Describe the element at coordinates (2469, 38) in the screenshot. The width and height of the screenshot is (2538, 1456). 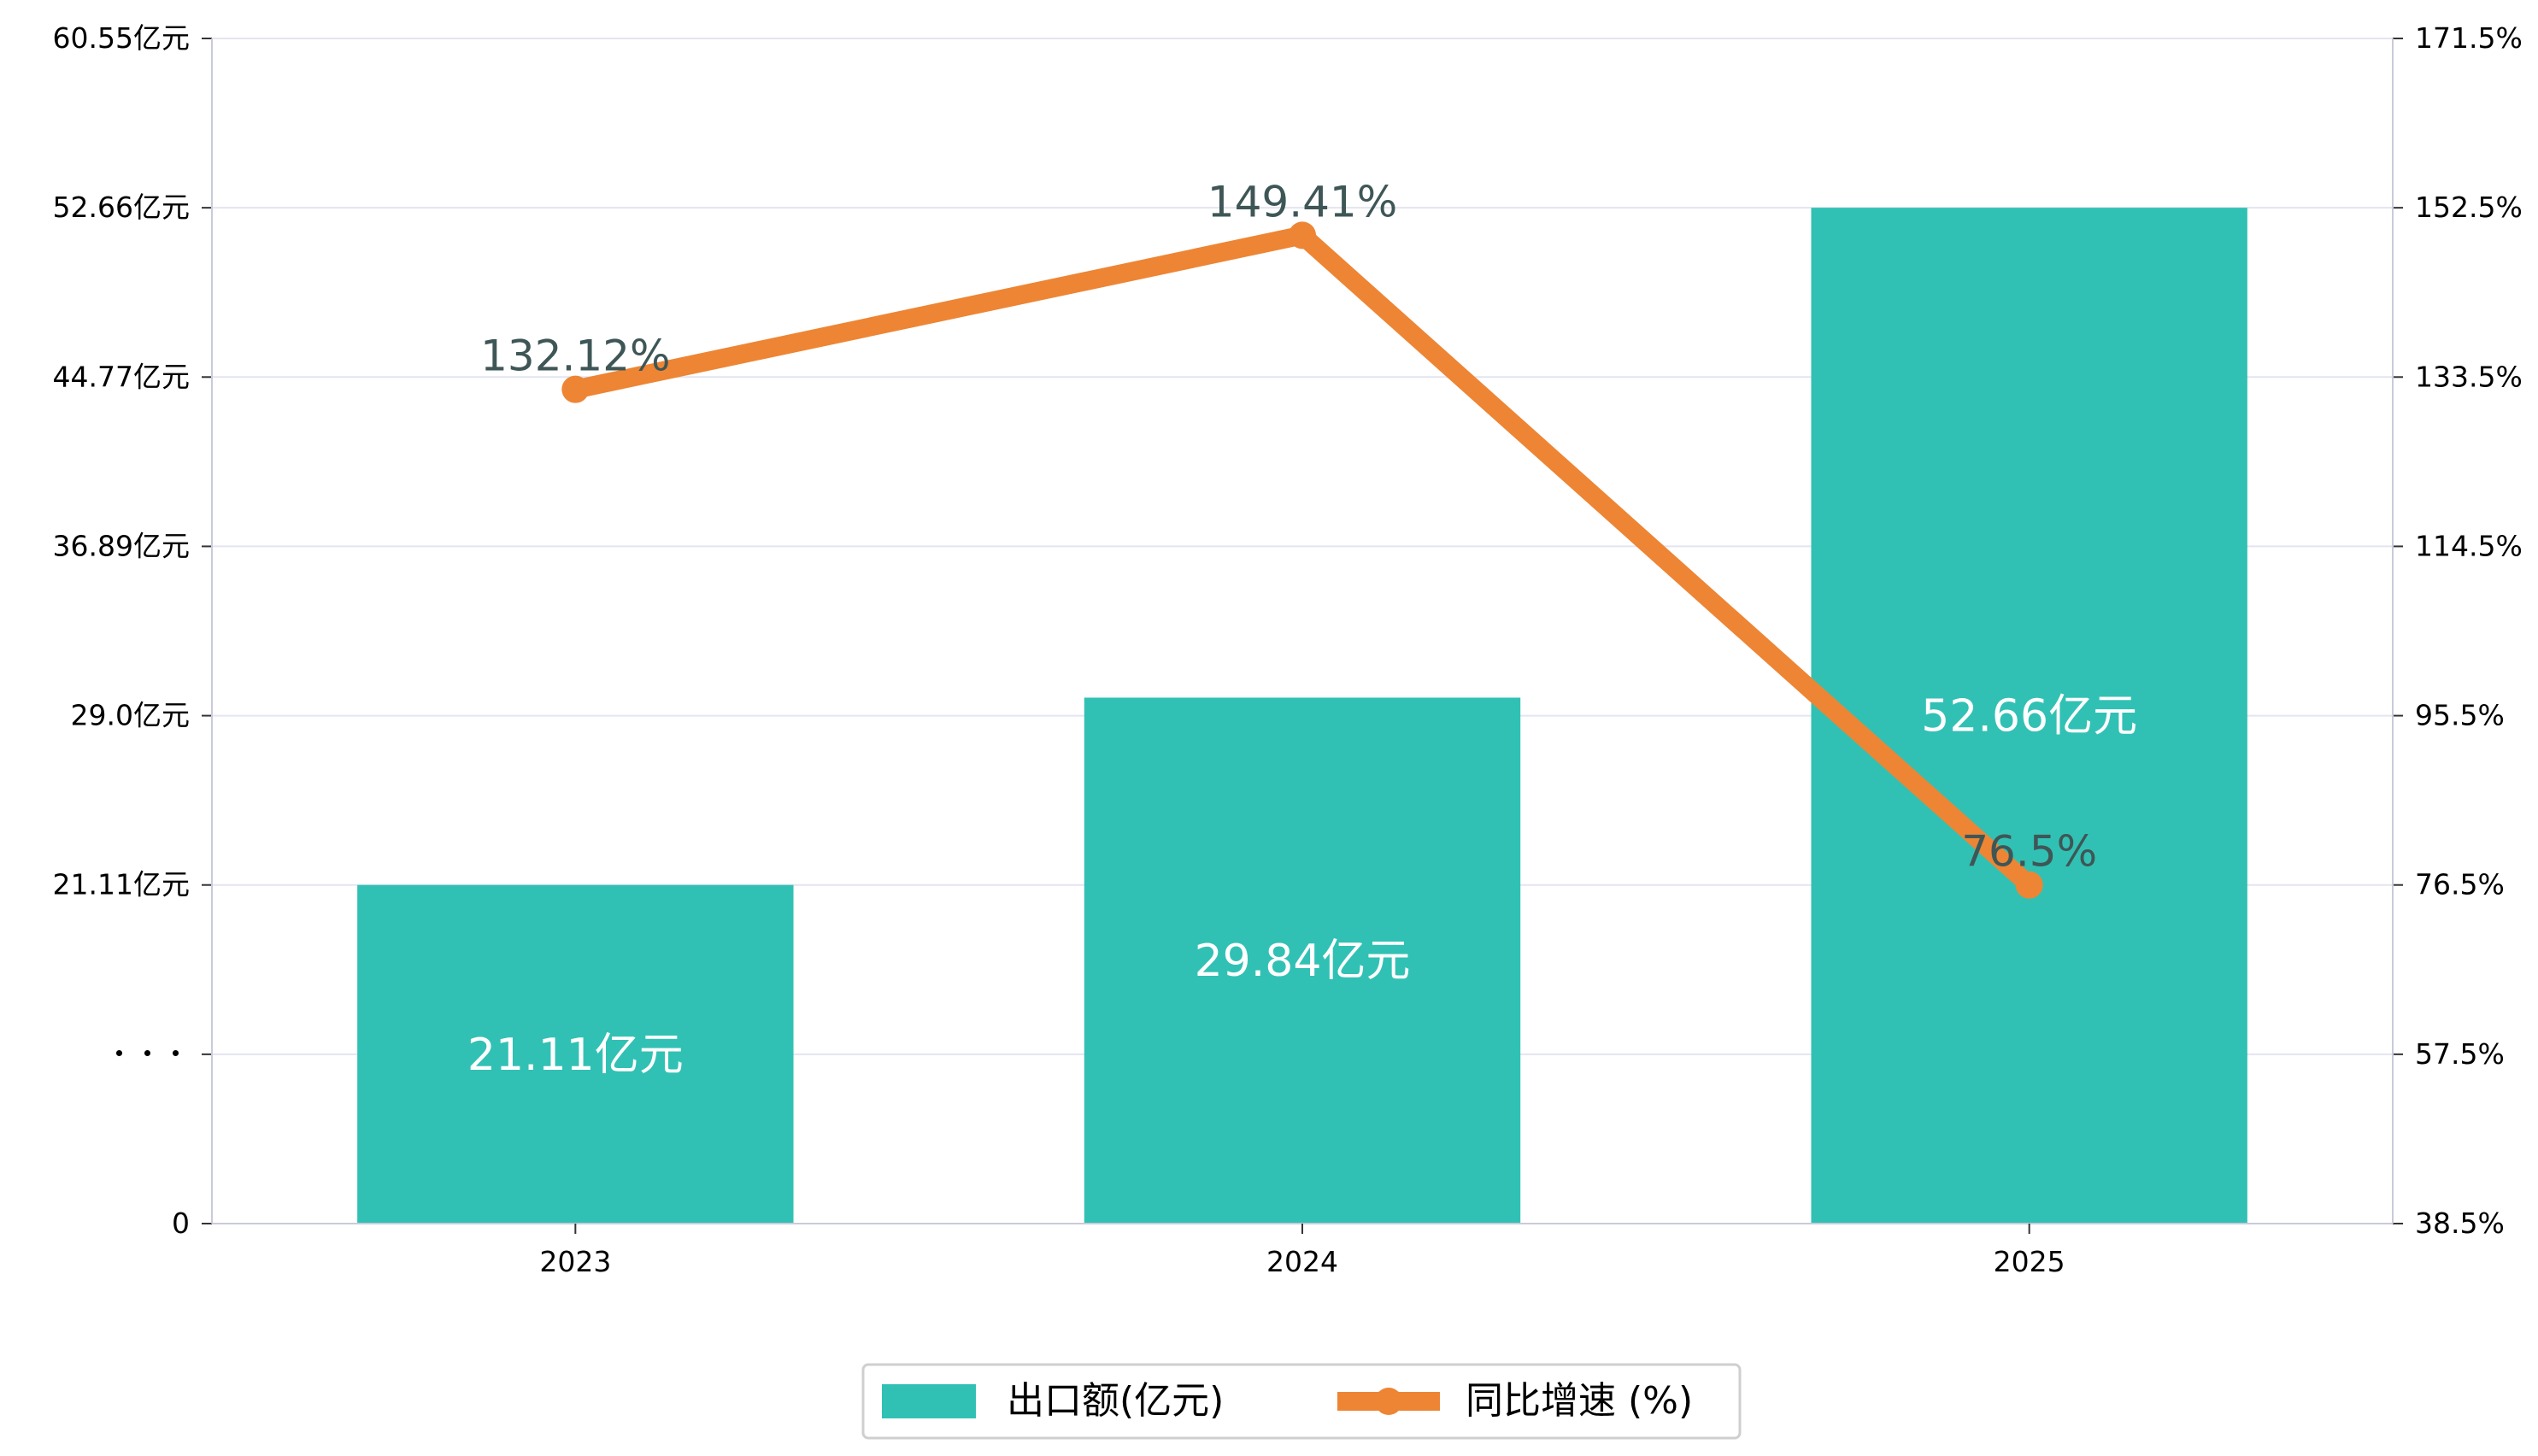
I see `right-tick-label: 171.5%` at that location.